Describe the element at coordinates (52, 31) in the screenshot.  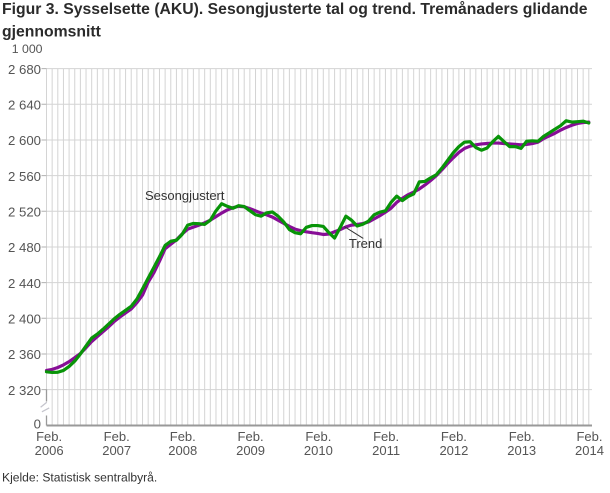
I see `svg-text: gjennomsnitt` at that location.